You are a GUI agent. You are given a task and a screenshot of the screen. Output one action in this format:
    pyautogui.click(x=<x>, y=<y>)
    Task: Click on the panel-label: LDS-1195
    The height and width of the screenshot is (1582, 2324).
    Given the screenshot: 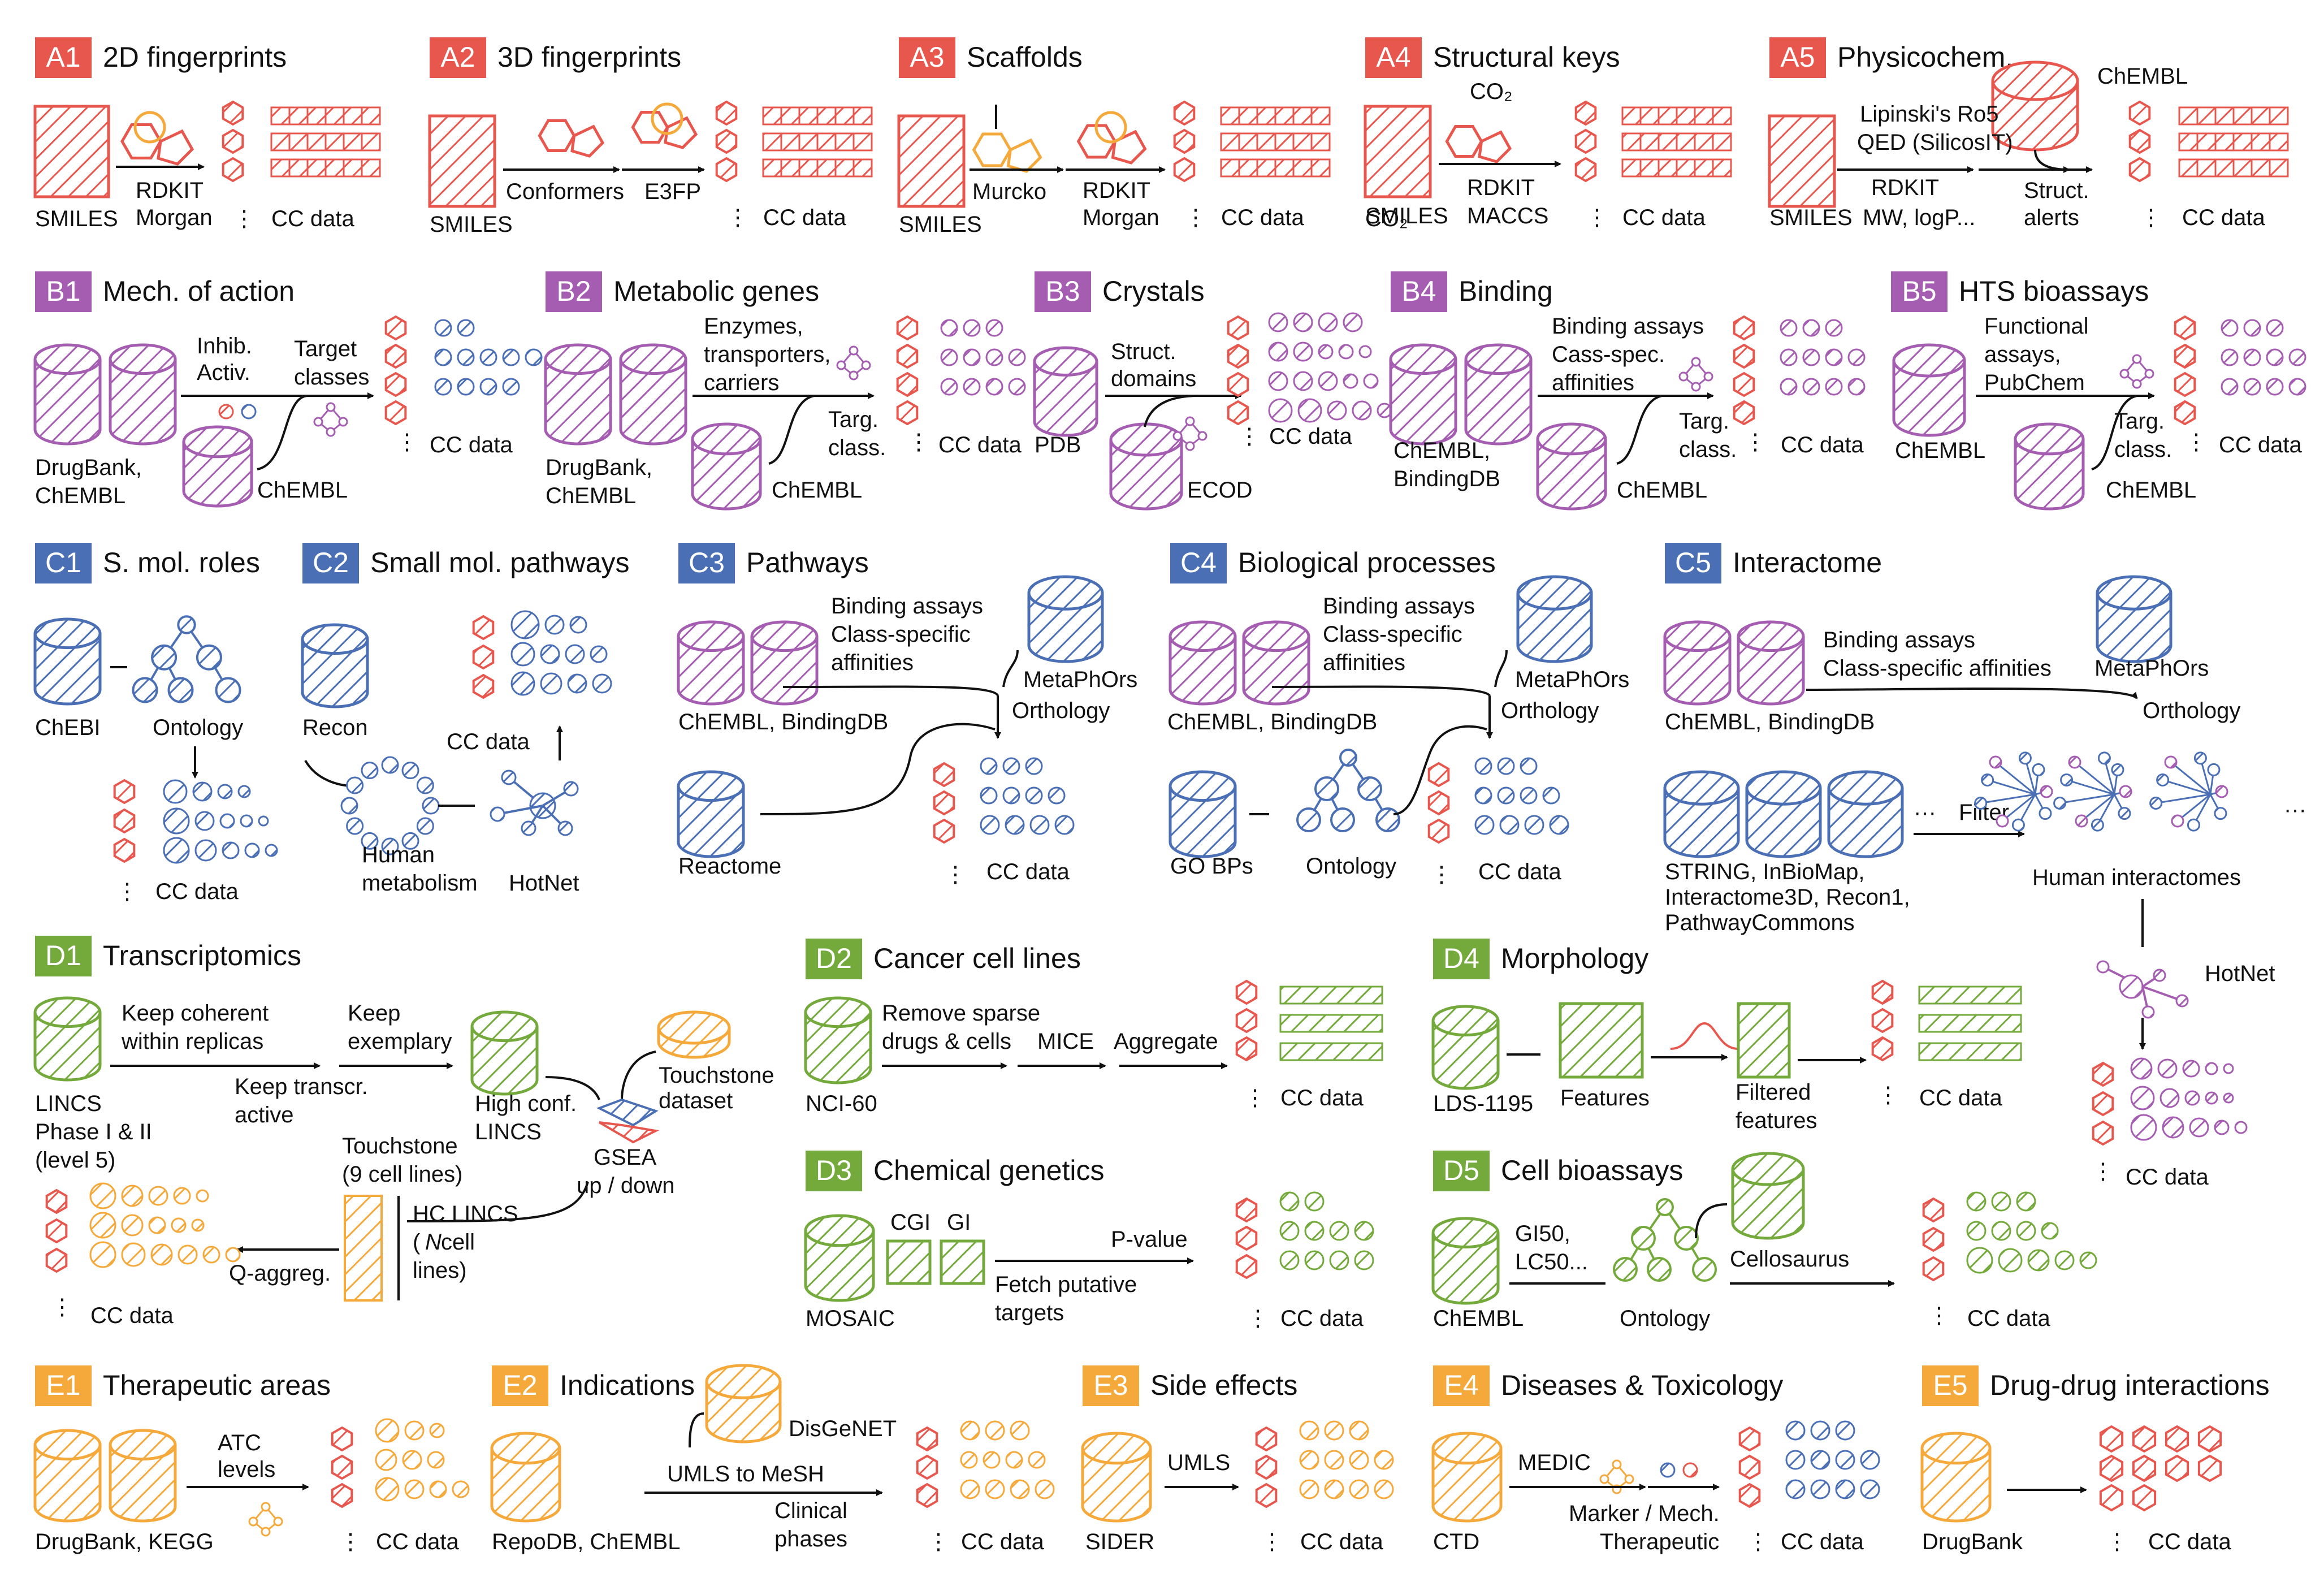 What is the action you would take?
    pyautogui.click(x=1483, y=1103)
    